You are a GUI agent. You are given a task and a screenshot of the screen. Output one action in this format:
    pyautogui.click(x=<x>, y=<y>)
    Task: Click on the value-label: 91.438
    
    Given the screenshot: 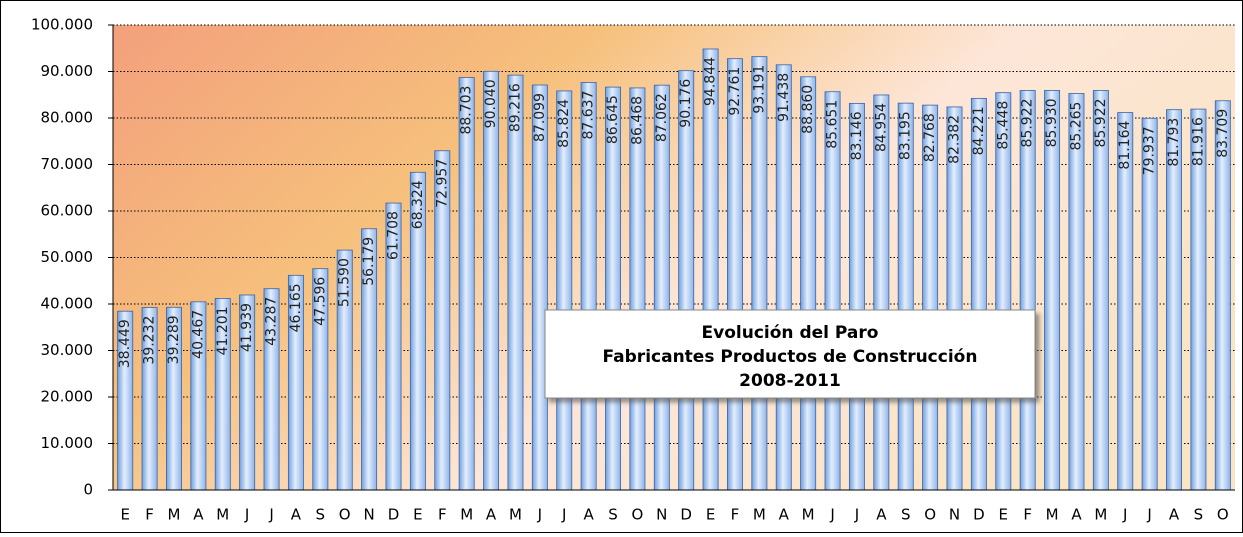 What is the action you would take?
    pyautogui.click(x=784, y=97)
    